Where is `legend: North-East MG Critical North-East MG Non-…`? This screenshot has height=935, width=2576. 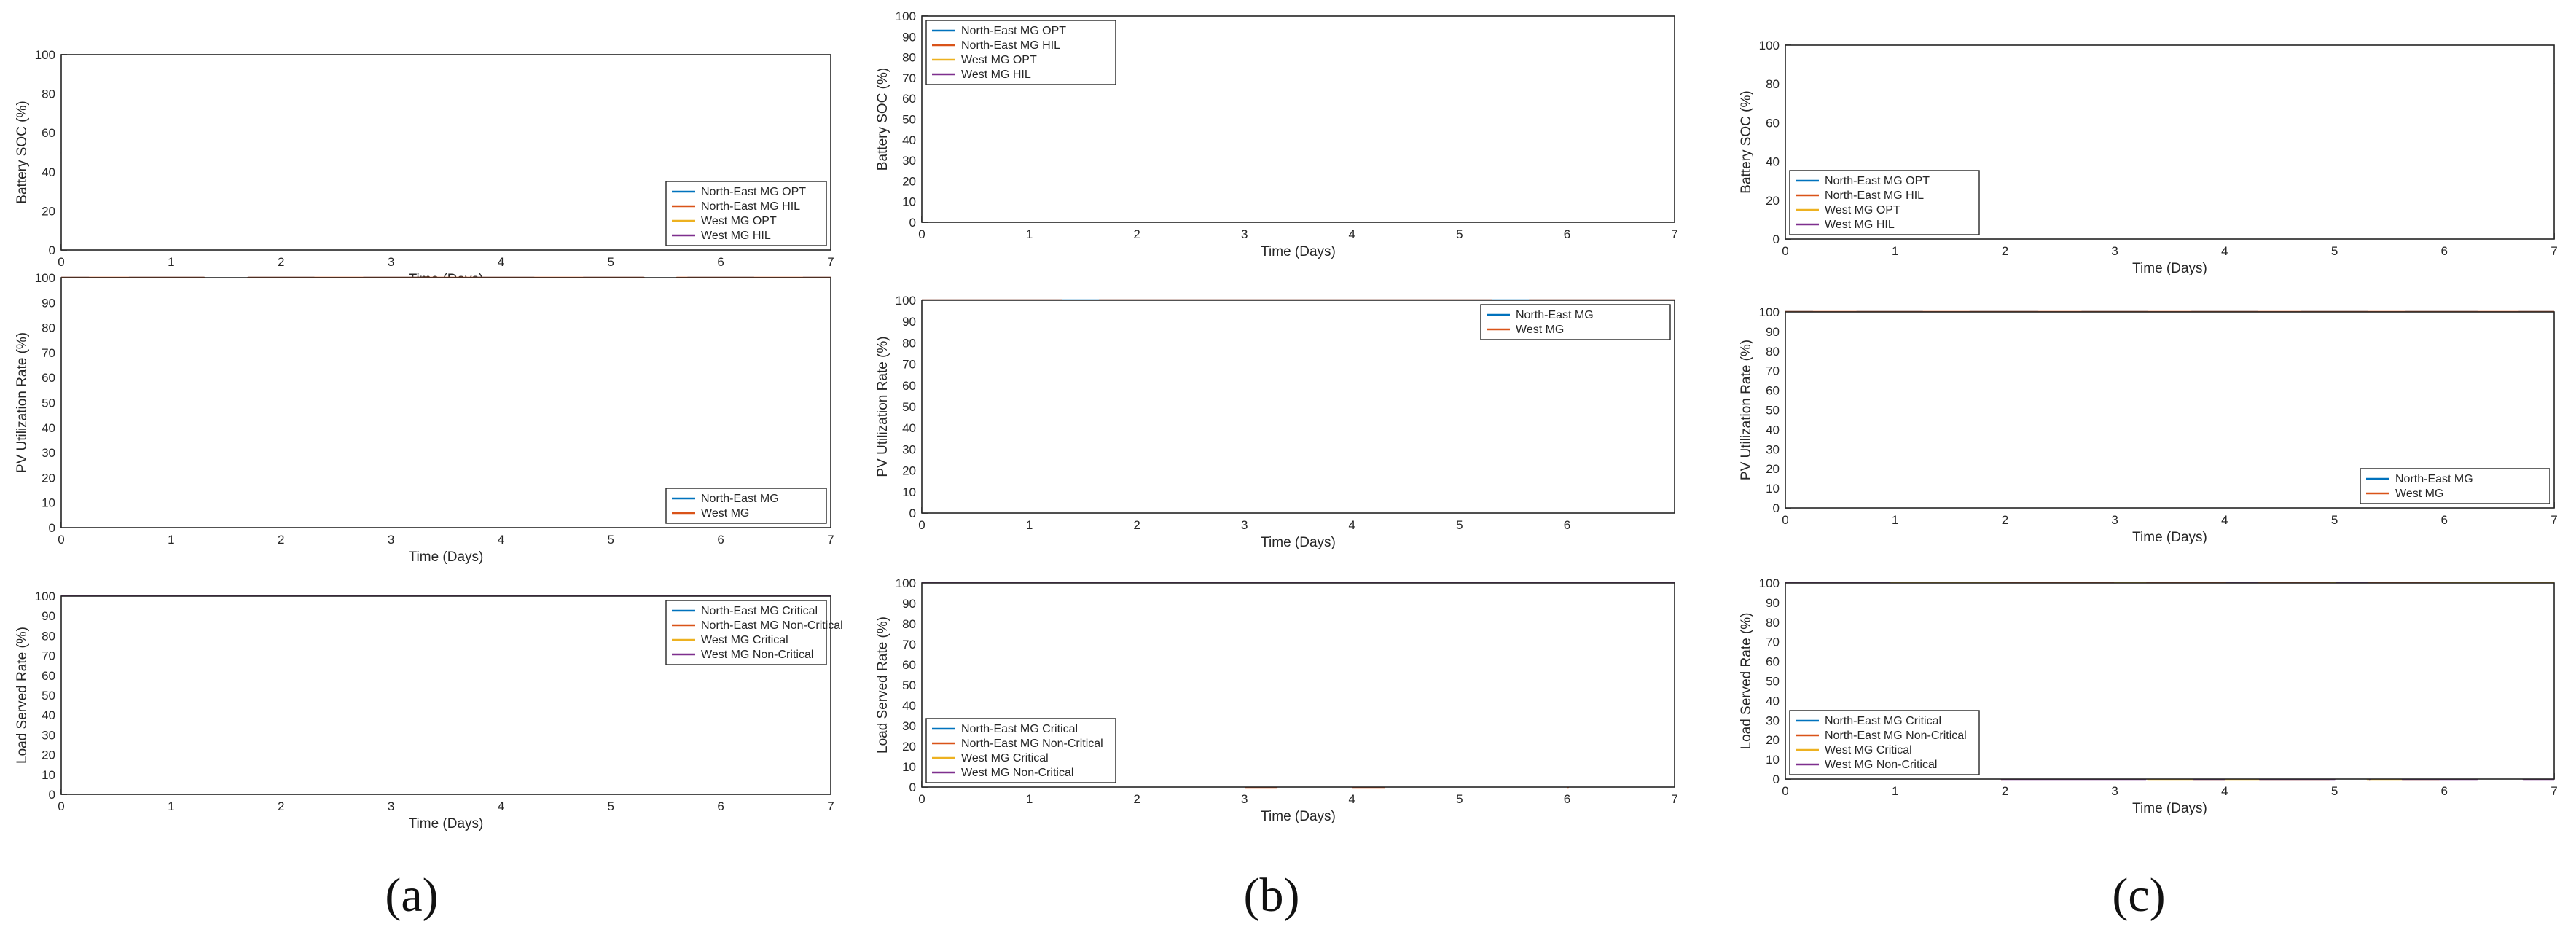 legend: North-East MG Critical North-East MG Non-… is located at coordinates (1884, 742).